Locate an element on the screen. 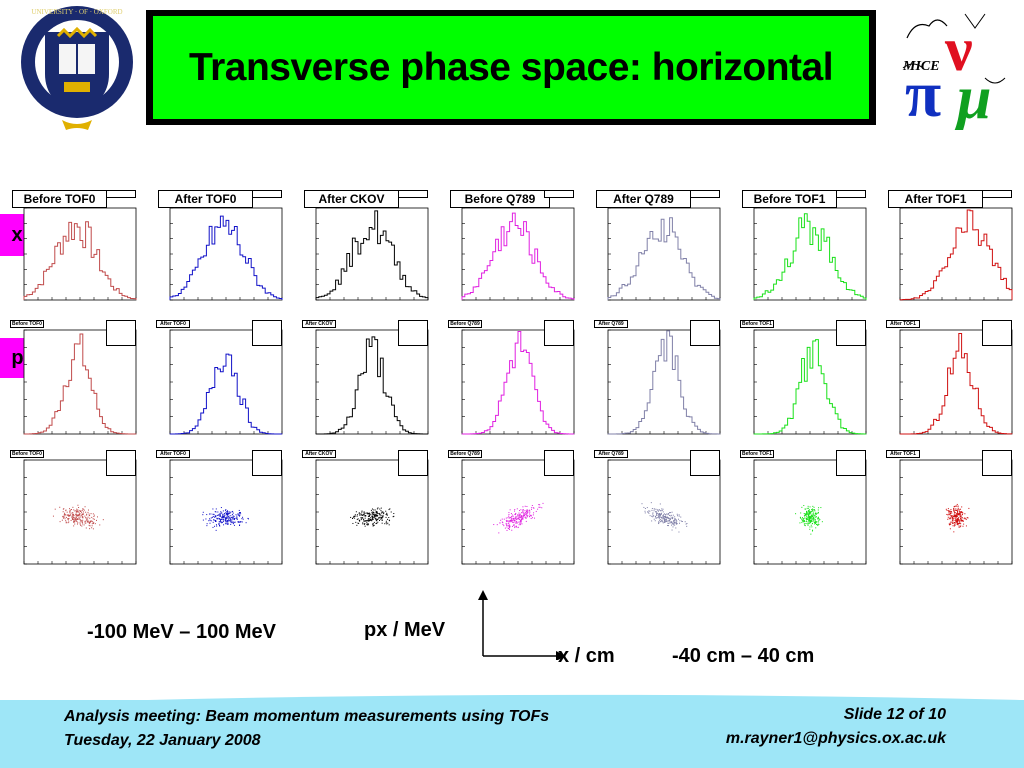 This screenshot has height=768, width=1024. svg-text: π is located at coordinates (923, 94).